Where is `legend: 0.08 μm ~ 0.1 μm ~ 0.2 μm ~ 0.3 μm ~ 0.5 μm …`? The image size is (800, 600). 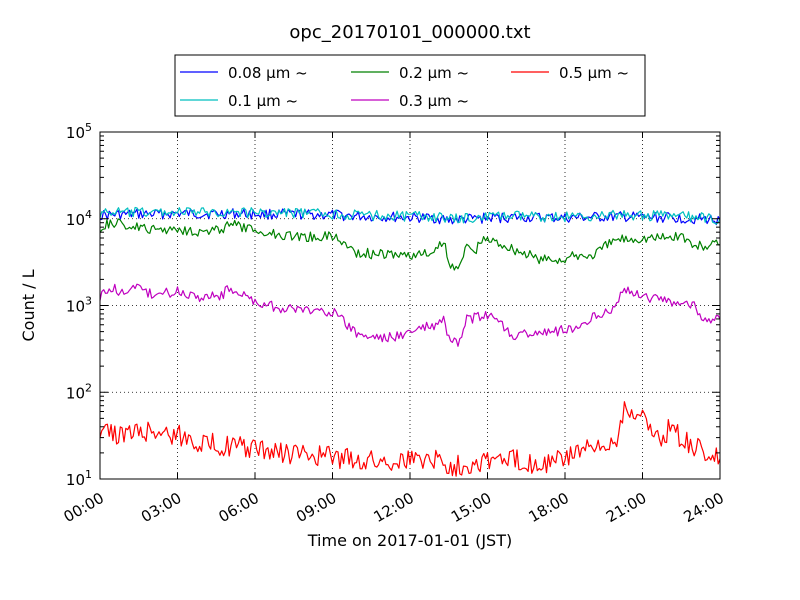 legend: 0.08 μm ~ 0.1 μm ~ 0.2 μm ~ 0.3 μm ~ 0.5 μm … is located at coordinates (410, 85).